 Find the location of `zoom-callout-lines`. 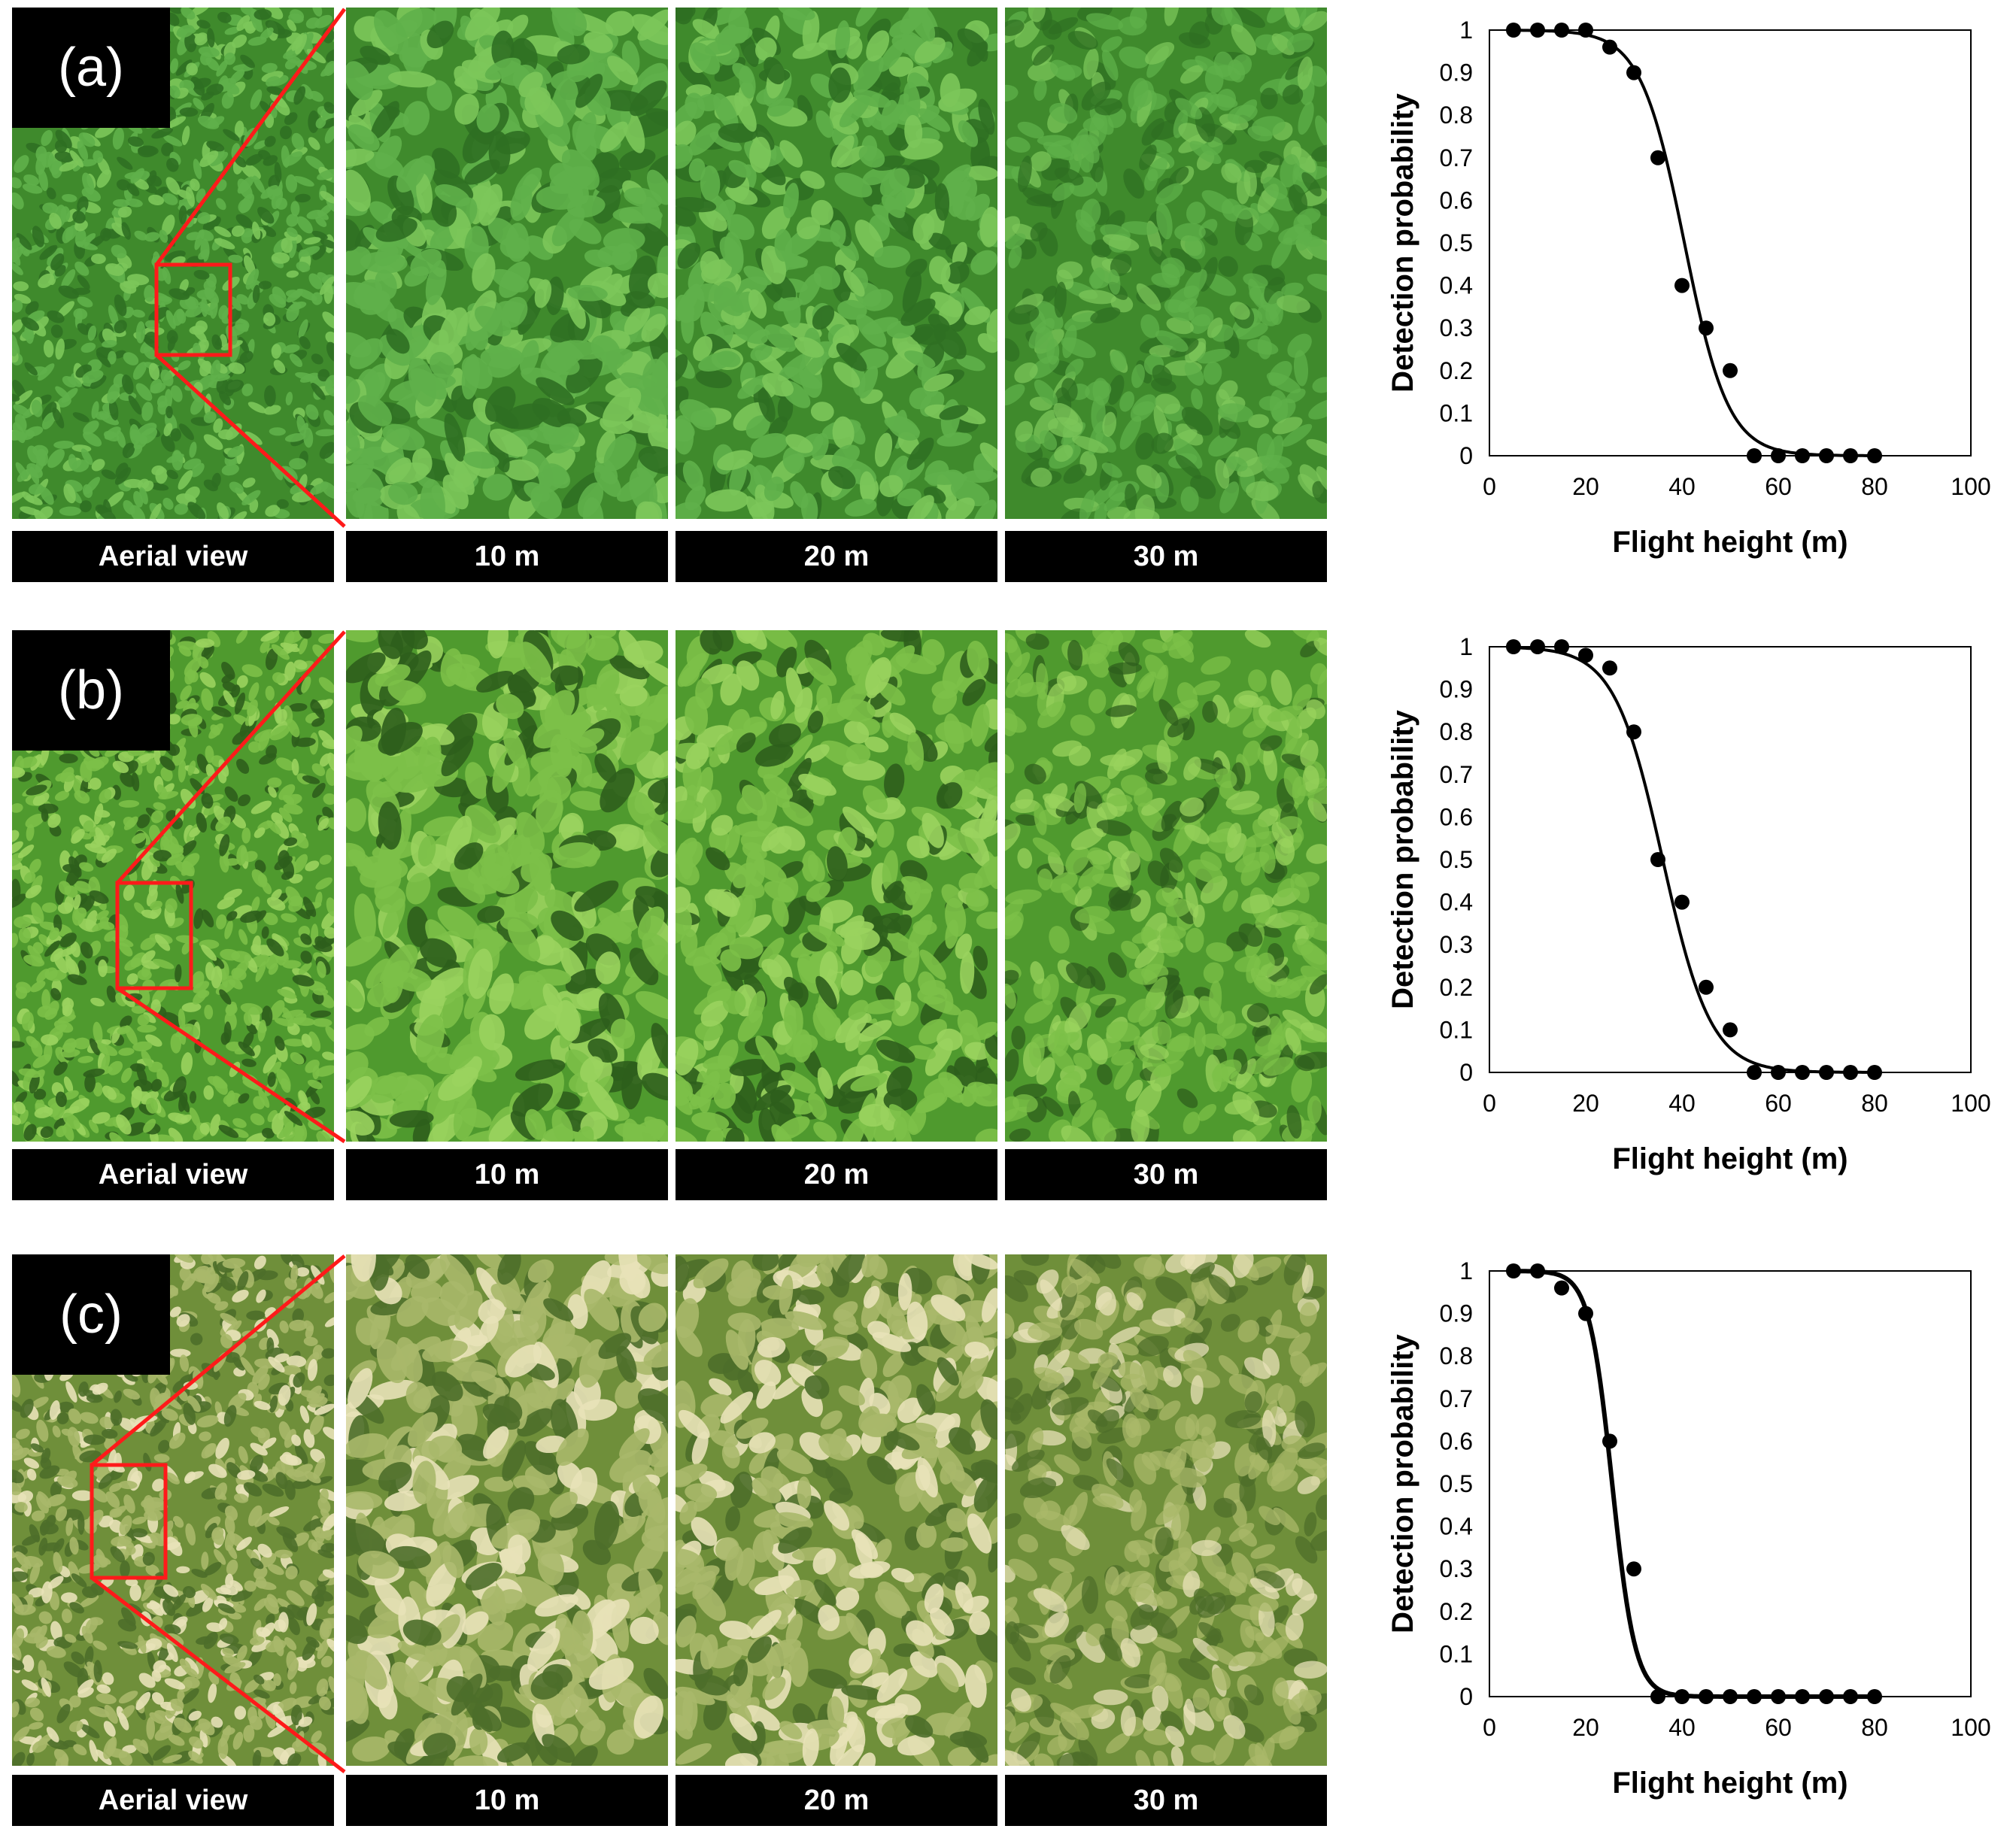

zoom-callout-lines is located at coordinates (250, 268).